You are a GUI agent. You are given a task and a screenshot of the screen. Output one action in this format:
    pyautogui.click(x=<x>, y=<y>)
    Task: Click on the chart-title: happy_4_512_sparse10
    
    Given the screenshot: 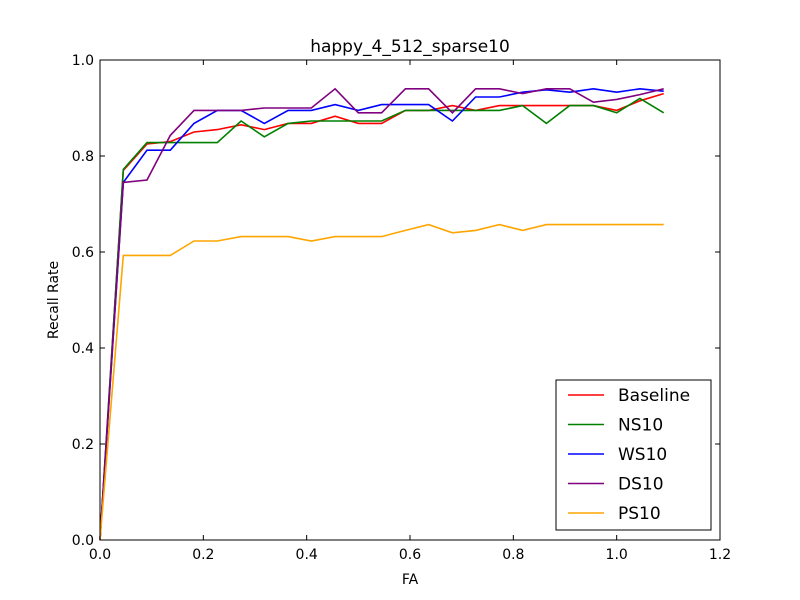 What is the action you would take?
    pyautogui.click(x=410, y=47)
    